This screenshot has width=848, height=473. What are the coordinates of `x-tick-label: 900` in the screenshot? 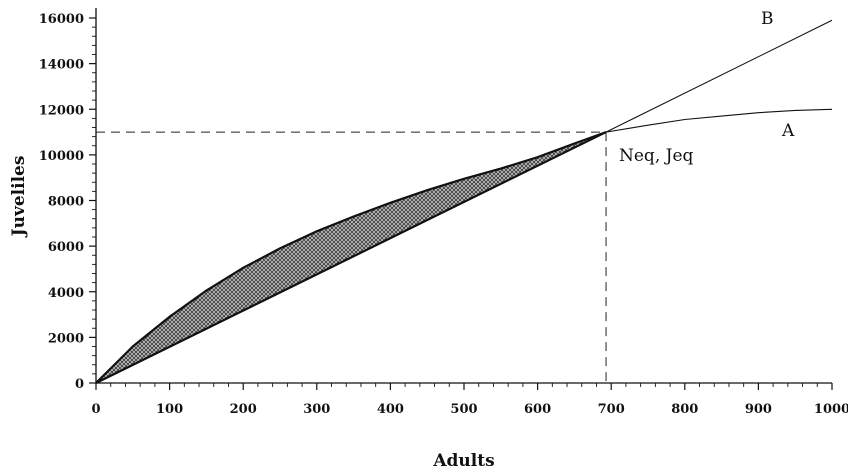 It's located at (758, 409).